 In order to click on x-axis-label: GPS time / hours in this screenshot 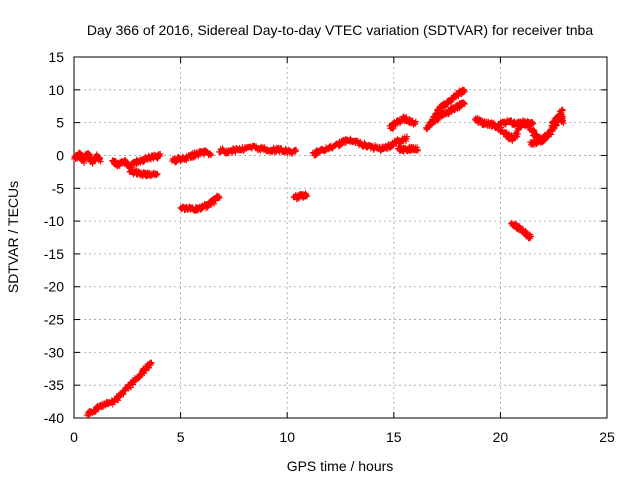, I will do `click(340, 466)`.